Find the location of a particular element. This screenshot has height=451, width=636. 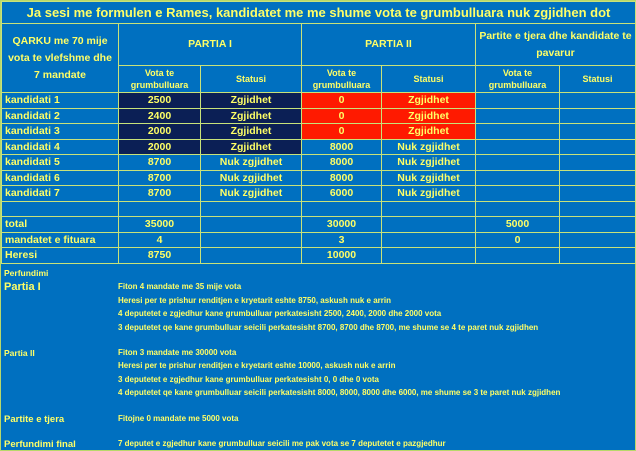

partia1-value: 4 is located at coordinates (159, 239).